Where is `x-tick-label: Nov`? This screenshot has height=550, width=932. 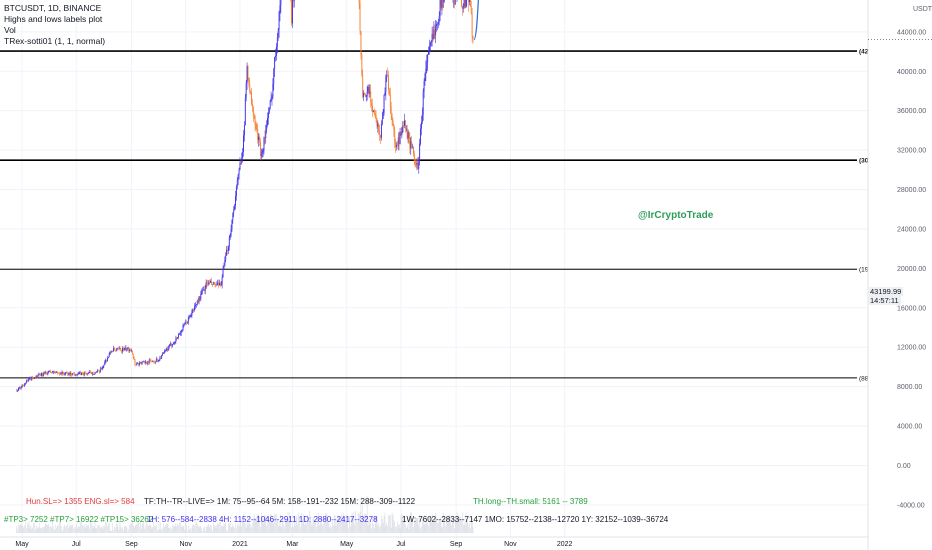 x-tick-label: Nov is located at coordinates (185, 544).